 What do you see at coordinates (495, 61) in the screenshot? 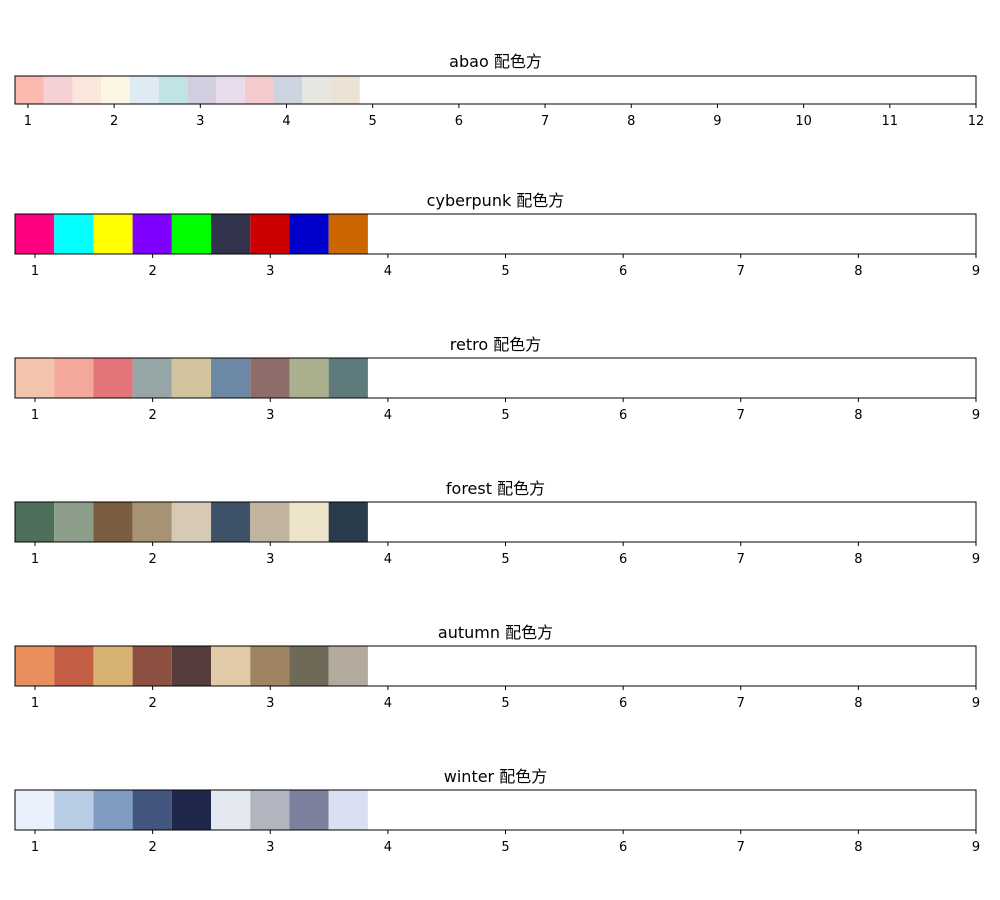
I see `panel-title: abao 配色方` at bounding box center [495, 61].